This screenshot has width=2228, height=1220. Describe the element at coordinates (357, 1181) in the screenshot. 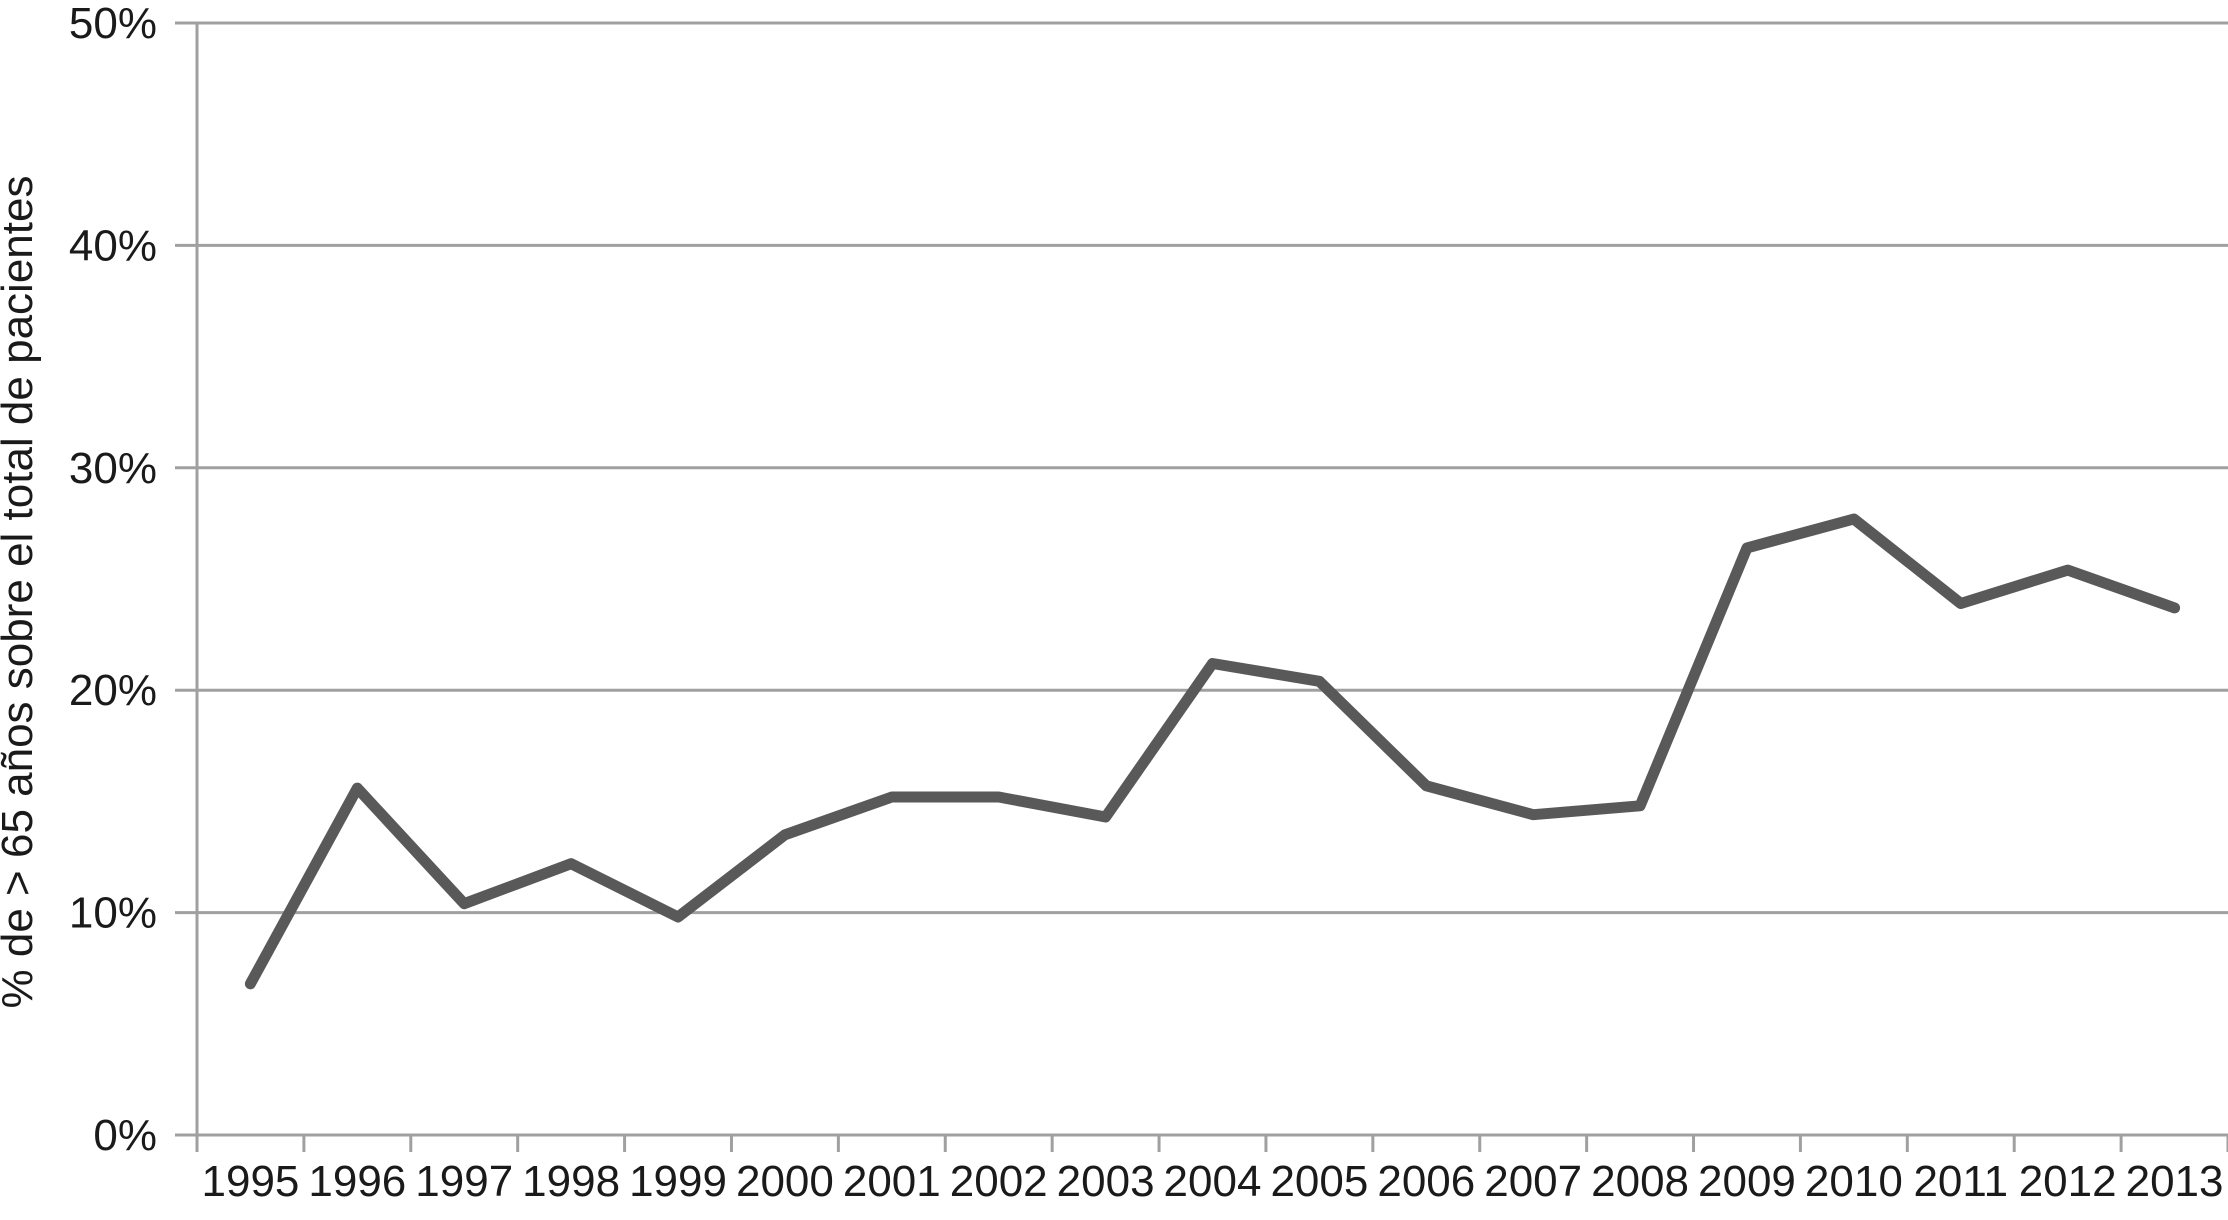

I see `x-tick-label: 1996` at that location.